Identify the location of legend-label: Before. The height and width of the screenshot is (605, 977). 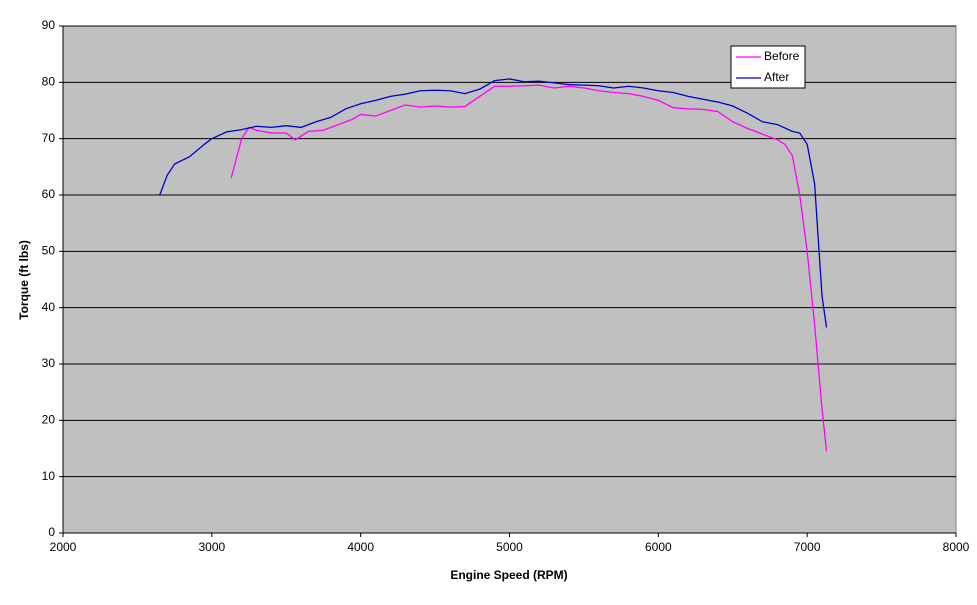
(782, 56).